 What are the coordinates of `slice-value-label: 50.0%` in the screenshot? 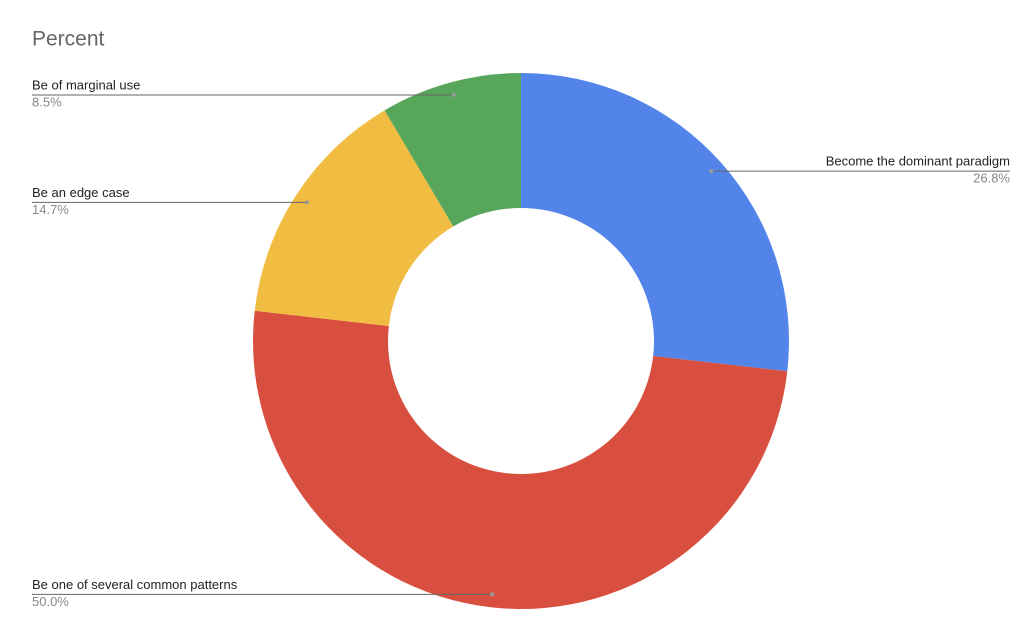 It's located at (50, 601).